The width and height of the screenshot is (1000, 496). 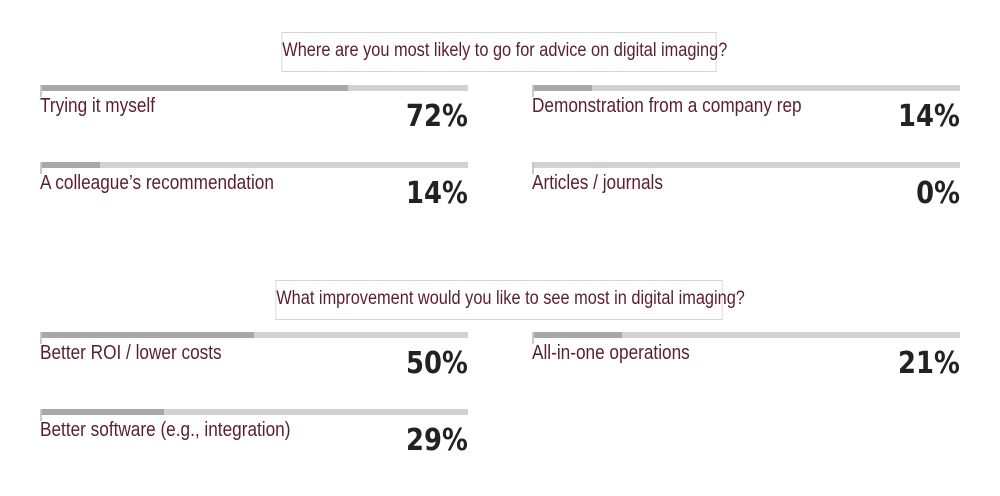 What do you see at coordinates (437, 116) in the screenshot?
I see `bar-value-label: 72%` at bounding box center [437, 116].